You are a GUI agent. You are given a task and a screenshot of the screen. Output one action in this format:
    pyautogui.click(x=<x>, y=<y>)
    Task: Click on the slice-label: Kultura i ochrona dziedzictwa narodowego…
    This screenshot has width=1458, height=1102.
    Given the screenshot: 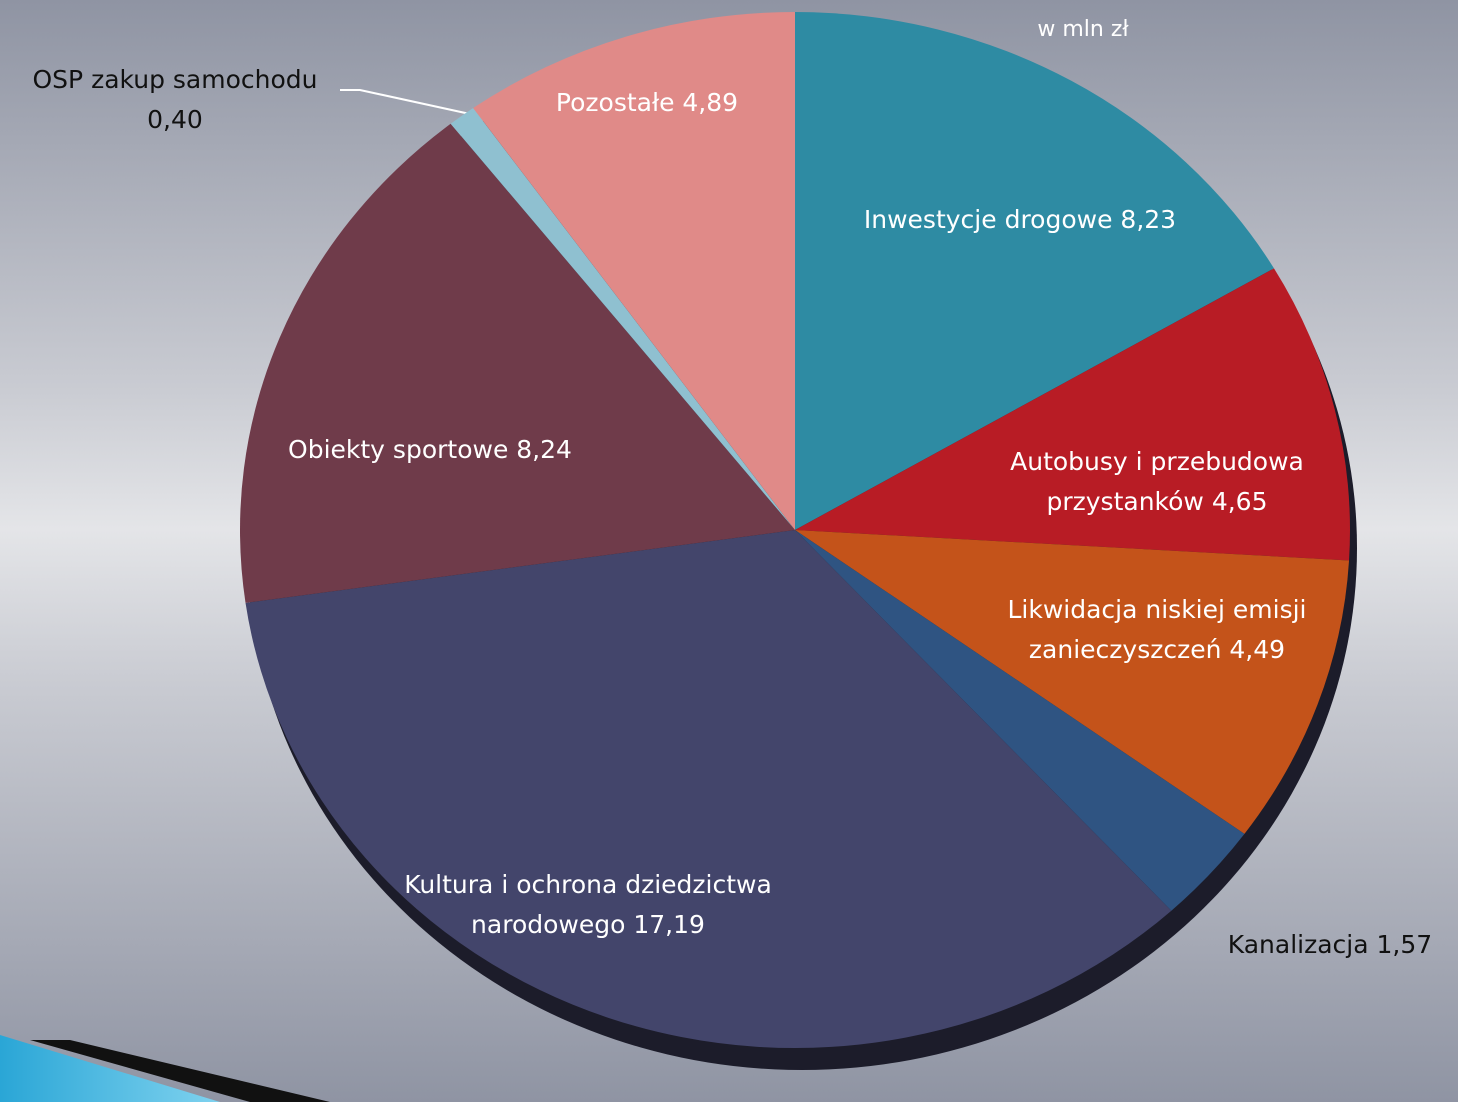 What is the action you would take?
    pyautogui.click(x=588, y=905)
    